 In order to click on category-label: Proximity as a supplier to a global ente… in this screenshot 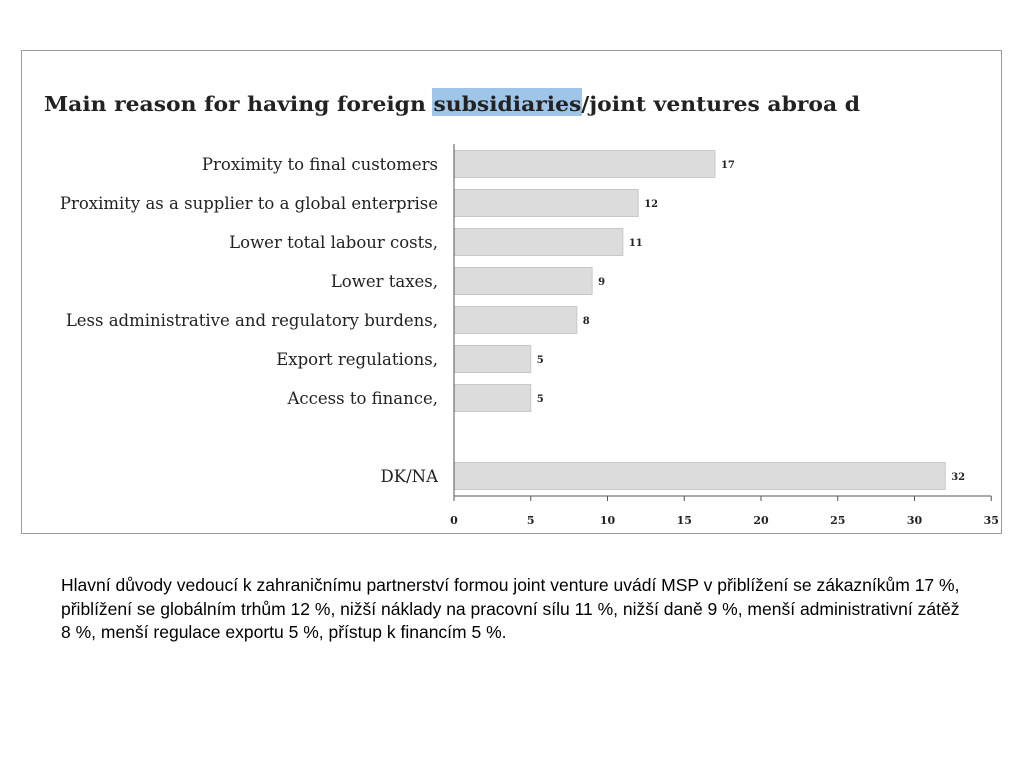, I will do `click(249, 203)`.